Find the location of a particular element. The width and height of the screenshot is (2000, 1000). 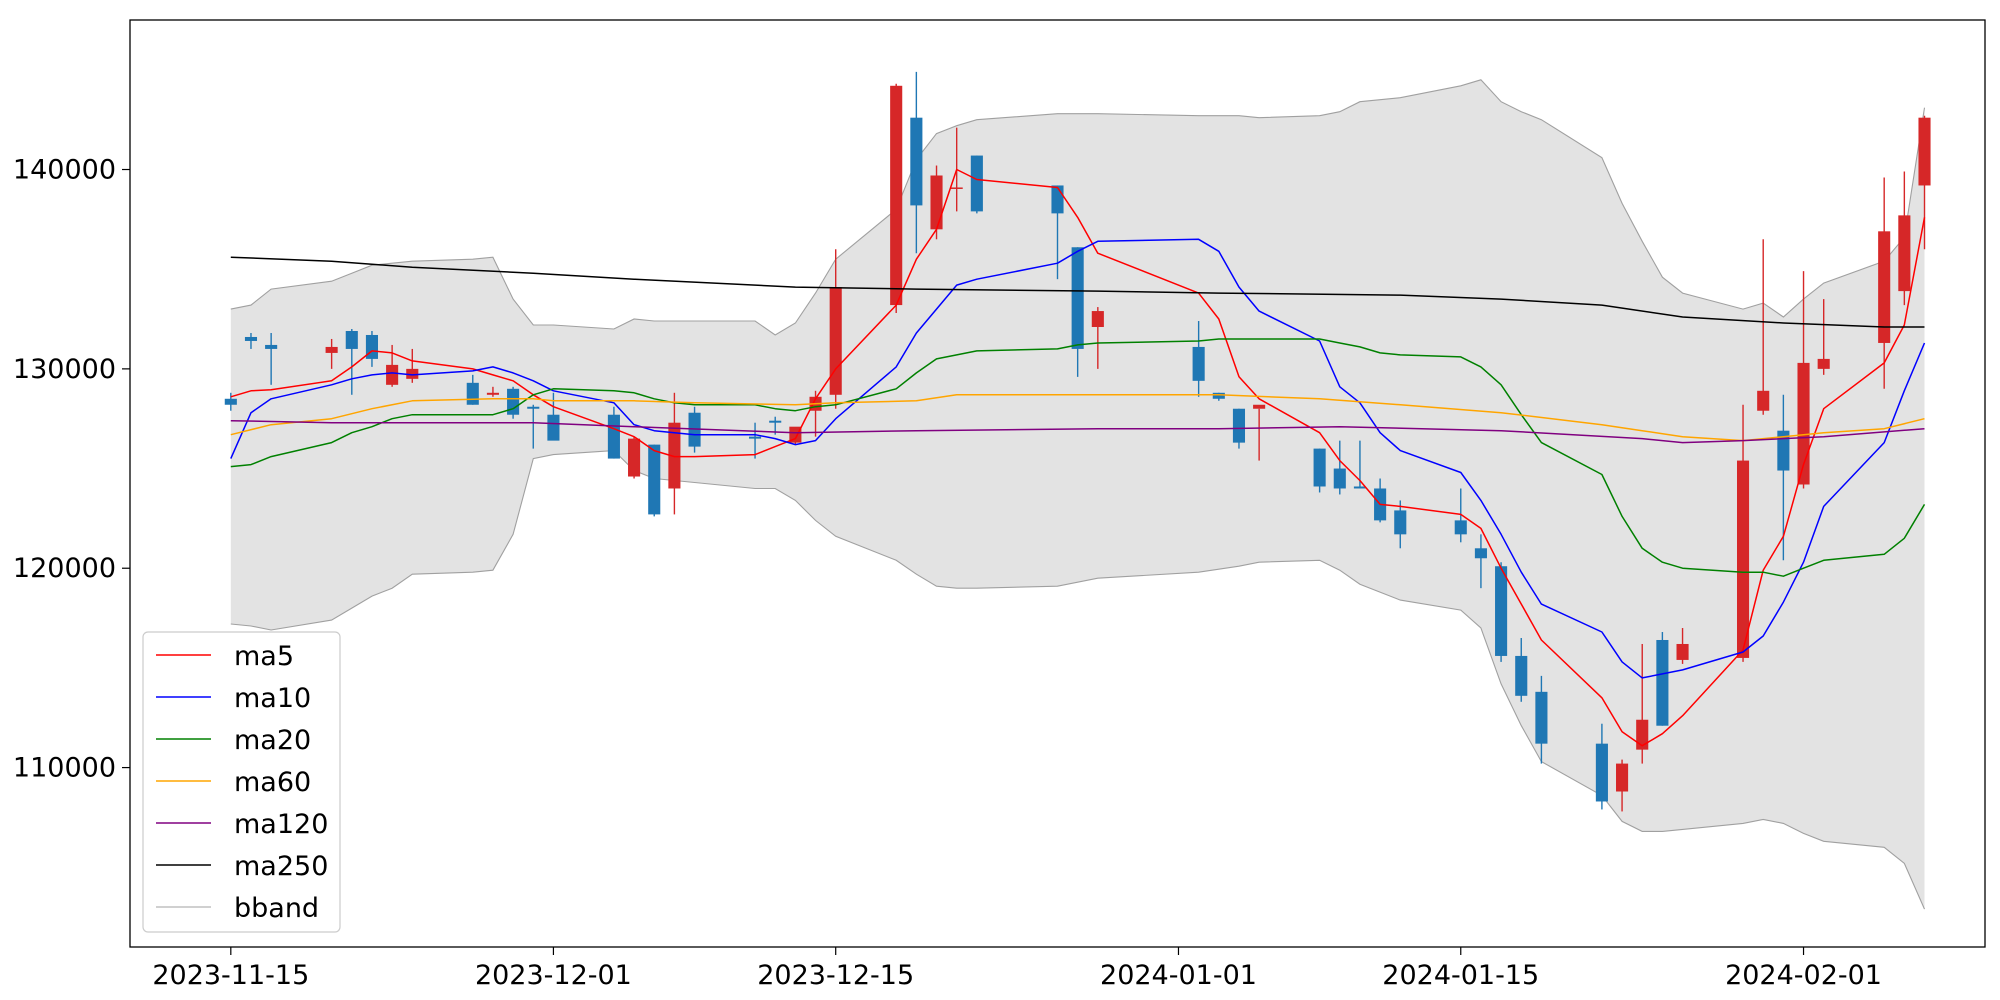

legend-label-bband: bband is located at coordinates (276, 908).